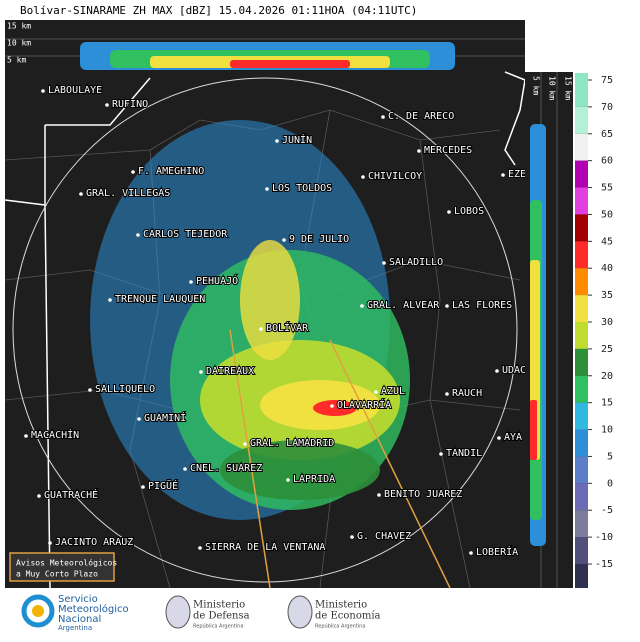  Describe the element at coordinates (297, 139) in the screenshot. I see `city-label: JUNÍN` at that location.